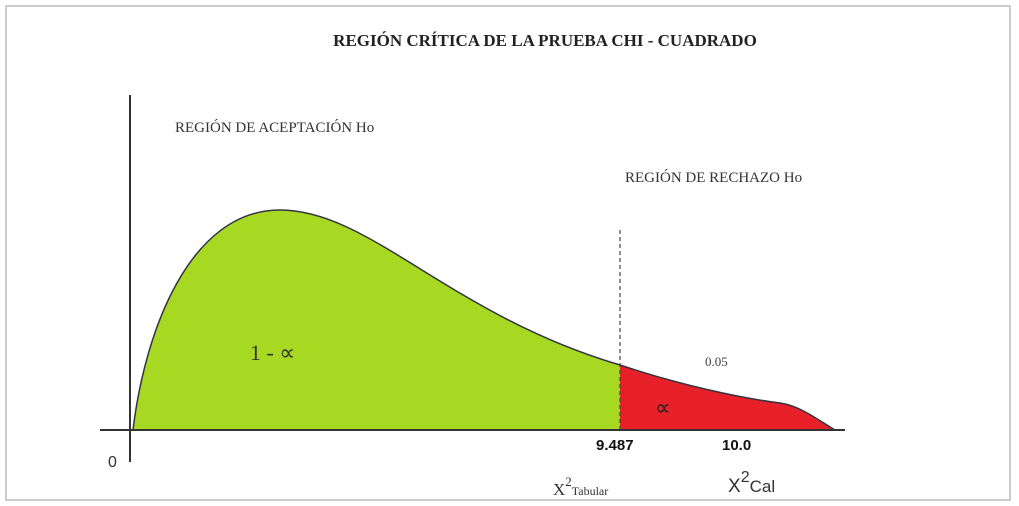 Image resolution: width=1019 pixels, height=506 pixels. What do you see at coordinates (112, 462) in the screenshot?
I see `origin-label: 0` at bounding box center [112, 462].